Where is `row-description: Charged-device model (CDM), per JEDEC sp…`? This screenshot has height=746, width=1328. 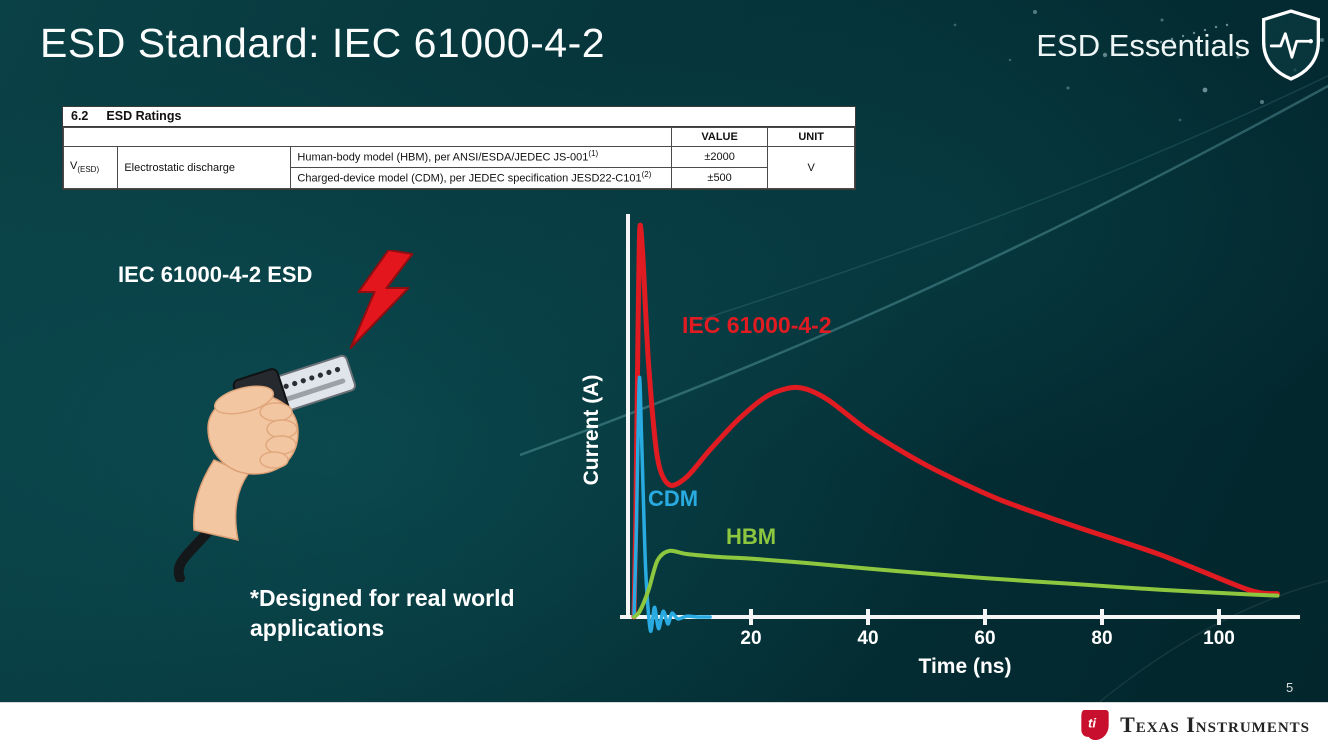 row-description: Charged-device model (CDM), per JEDEC sp… is located at coordinates (481, 178).